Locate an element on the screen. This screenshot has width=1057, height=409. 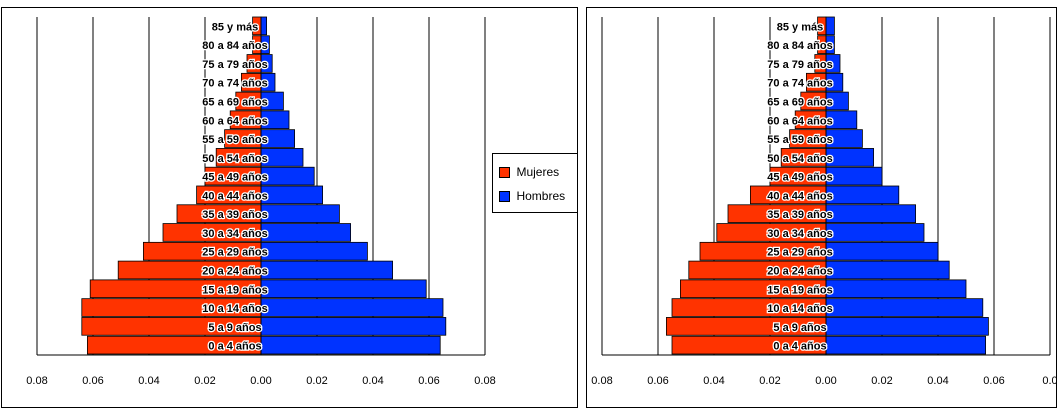
legend-label-hombres: Hombres is located at coordinates (541, 196).